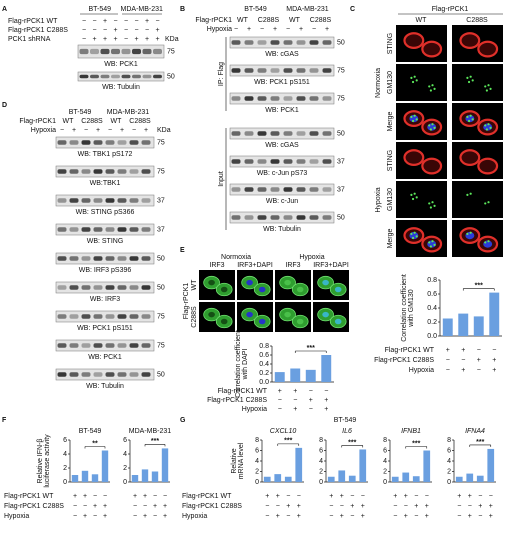 Image resolution: width=520 pixels, height=538 pixels. What do you see at coordinates (470, 40) in the screenshot?
I see `cell` at bounding box center [470, 40].